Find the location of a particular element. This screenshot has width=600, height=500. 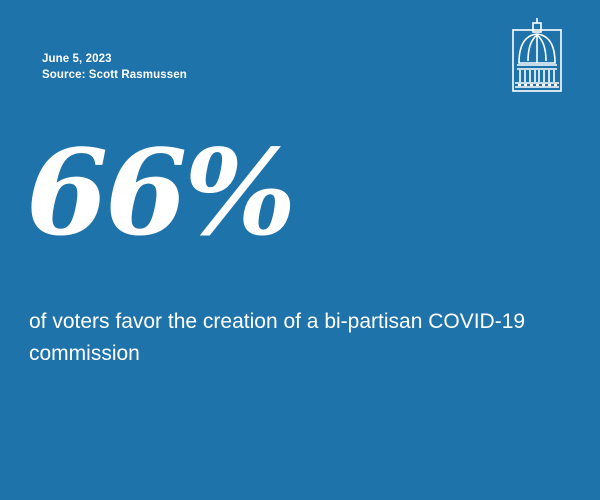

stat-value: 66% is located at coordinates (161, 192).